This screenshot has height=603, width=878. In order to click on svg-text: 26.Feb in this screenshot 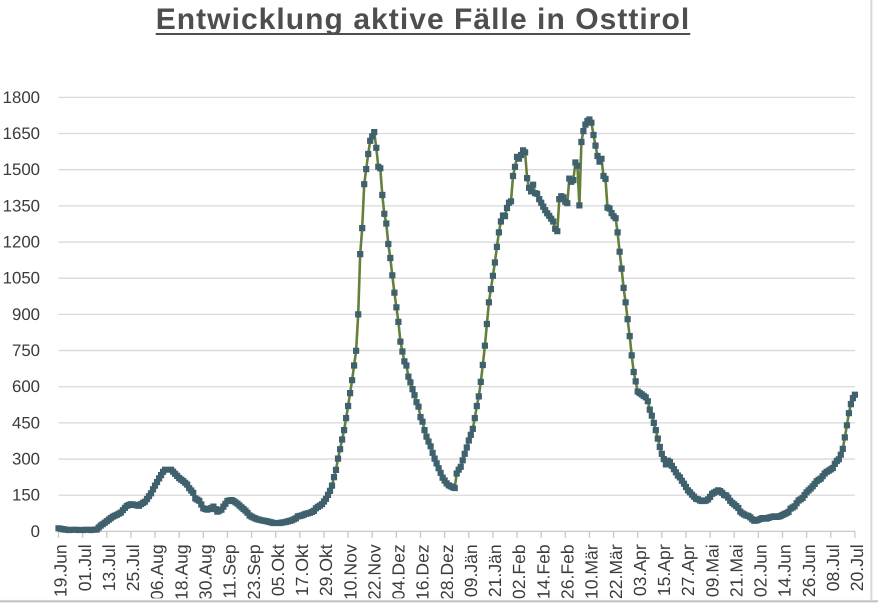, I will do `click(568, 571)`.